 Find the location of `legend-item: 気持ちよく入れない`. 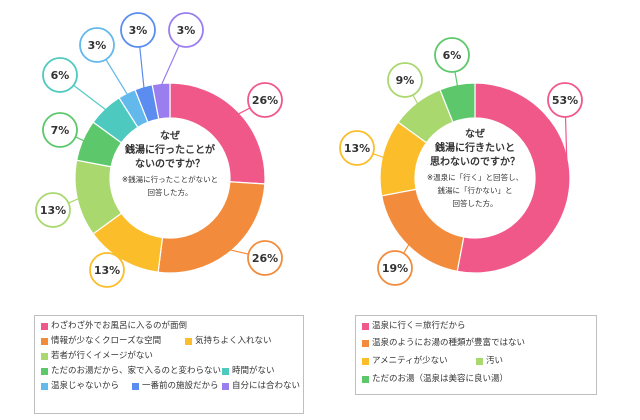

legend-item: 気持ちよく入れない is located at coordinates (228, 341).